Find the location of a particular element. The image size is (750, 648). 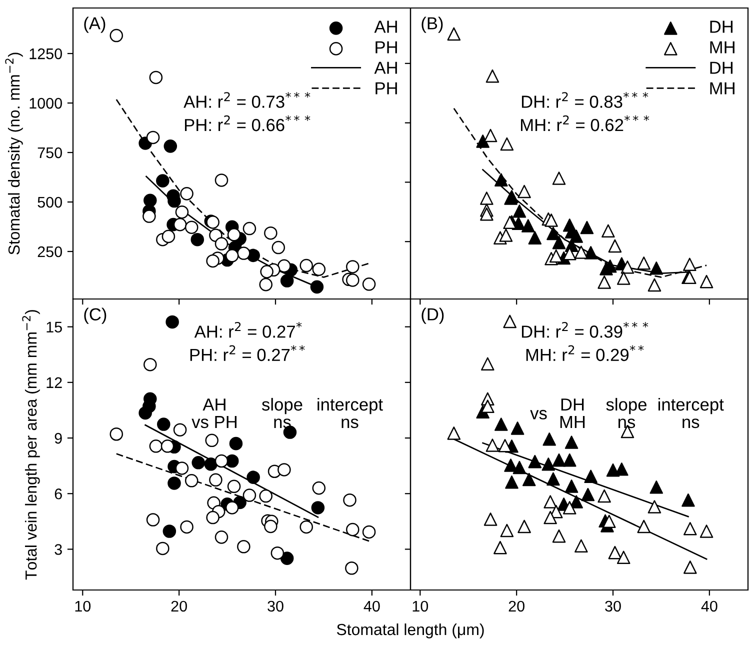

y-tick-label: 750 is located at coordinates (50, 152).